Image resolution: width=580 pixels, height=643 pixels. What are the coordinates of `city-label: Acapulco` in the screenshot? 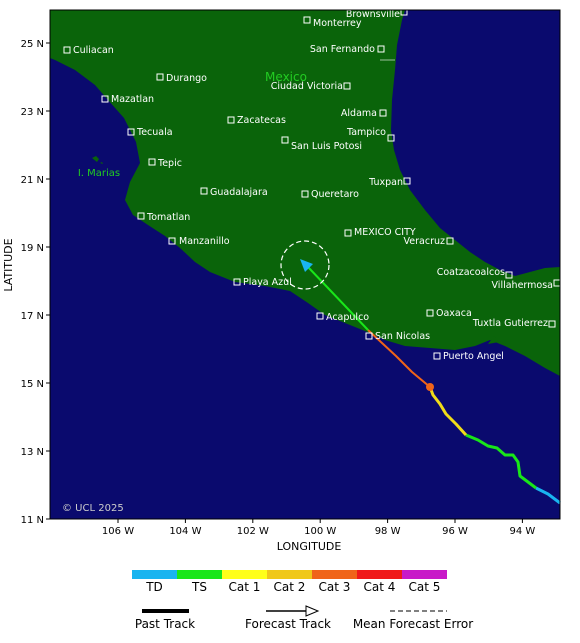 It's located at (347, 317).